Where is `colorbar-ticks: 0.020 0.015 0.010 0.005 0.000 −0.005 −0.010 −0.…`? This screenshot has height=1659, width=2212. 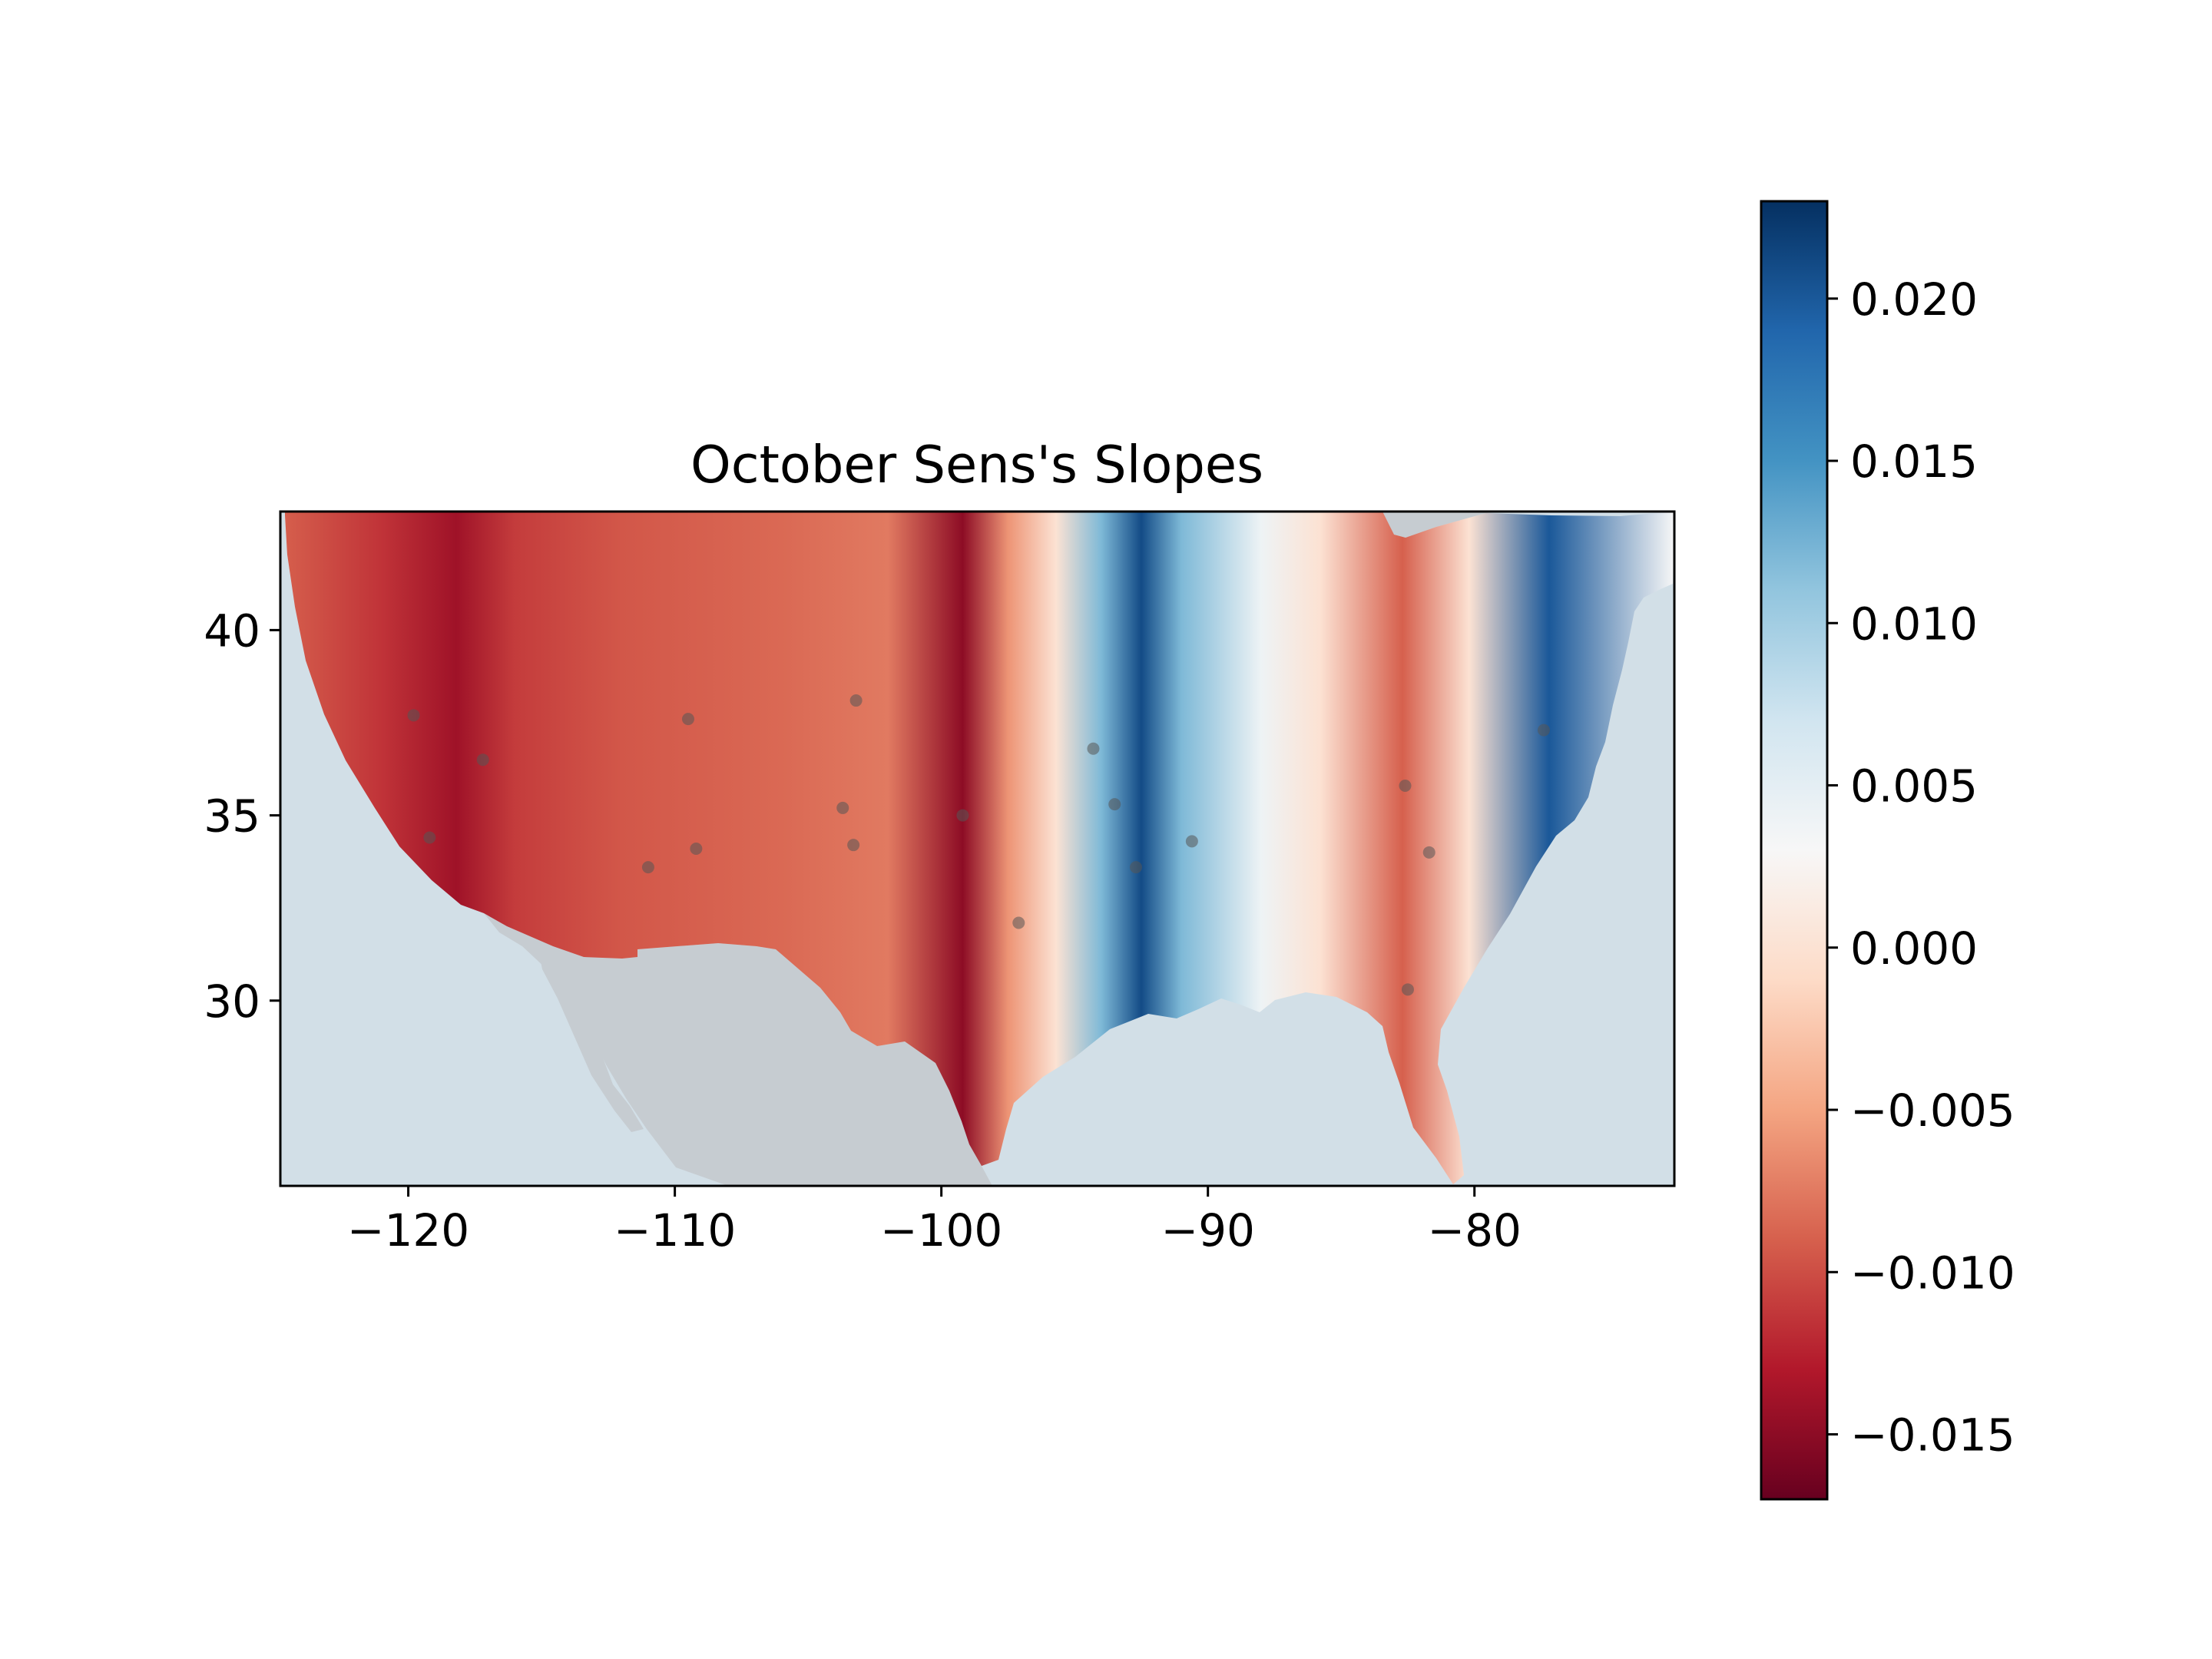 colorbar-ticks: 0.020 0.015 0.010 0.005 0.000 −0.005 −0.010 −0.… is located at coordinates (1921, 868).